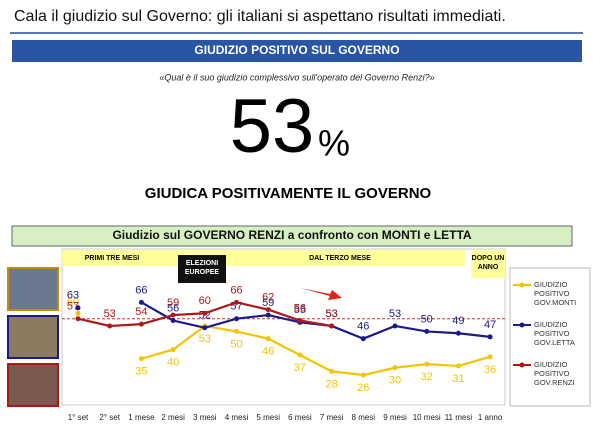 The width and height of the screenshot is (593, 442). I want to click on period-label: DOPO UN ANNO, so click(488, 263).